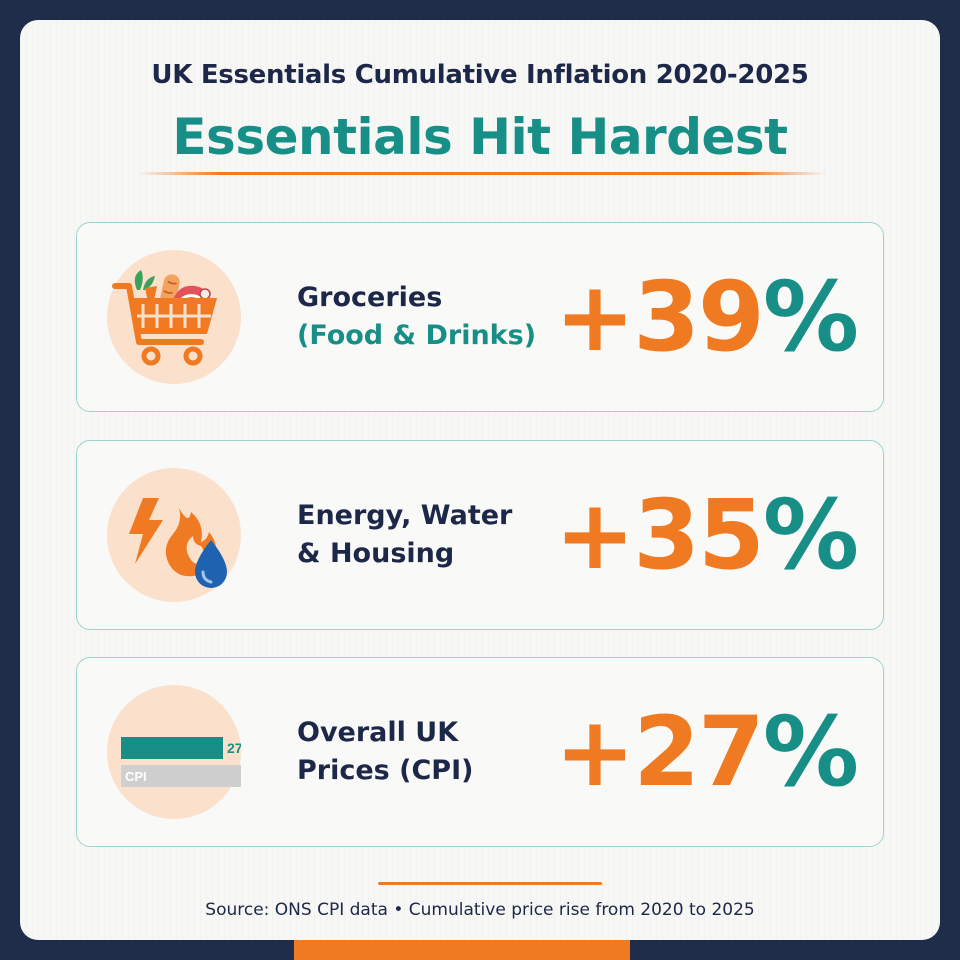 Image resolution: width=960 pixels, height=960 pixels. Describe the element at coordinates (181, 776) in the screenshot. I see `cpi-bar-track` at that location.